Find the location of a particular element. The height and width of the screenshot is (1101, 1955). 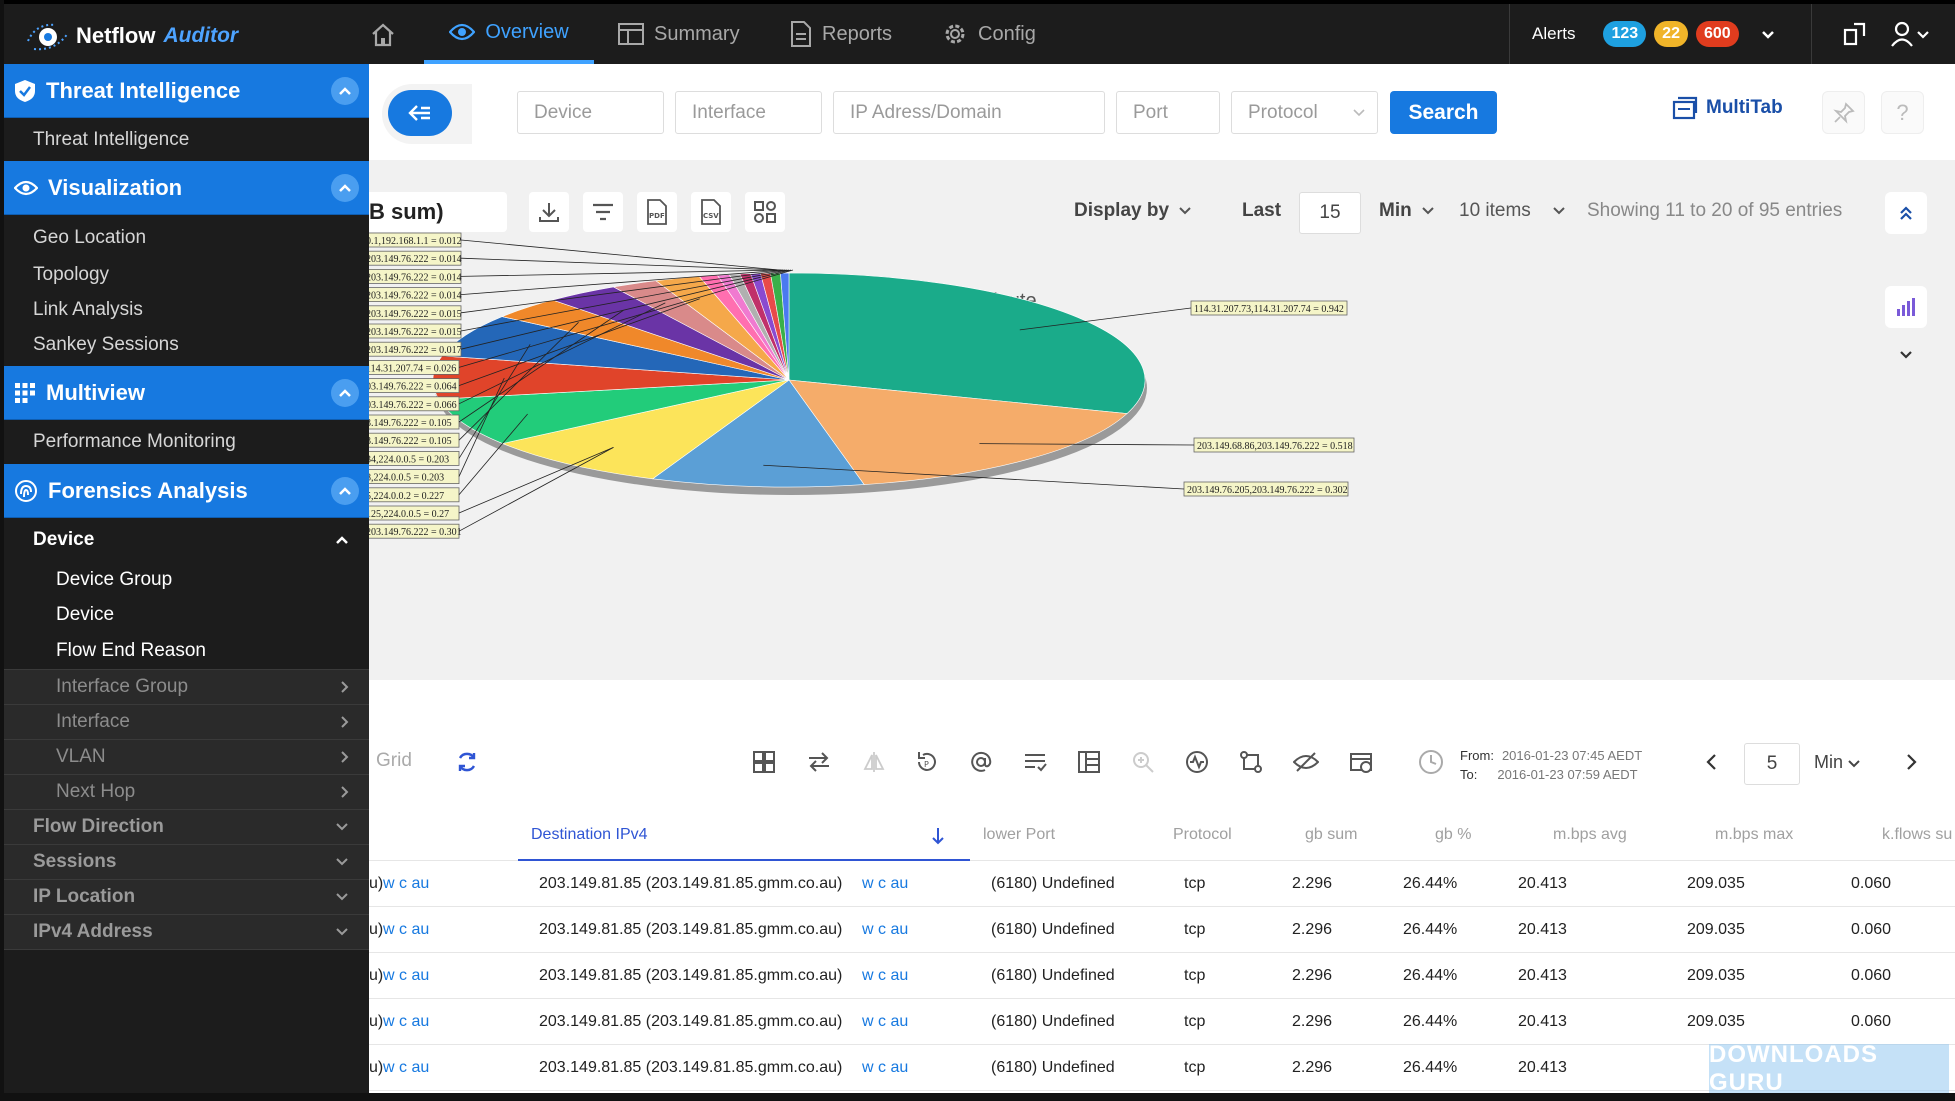

bar-chart-button is located at coordinates (1906, 307).